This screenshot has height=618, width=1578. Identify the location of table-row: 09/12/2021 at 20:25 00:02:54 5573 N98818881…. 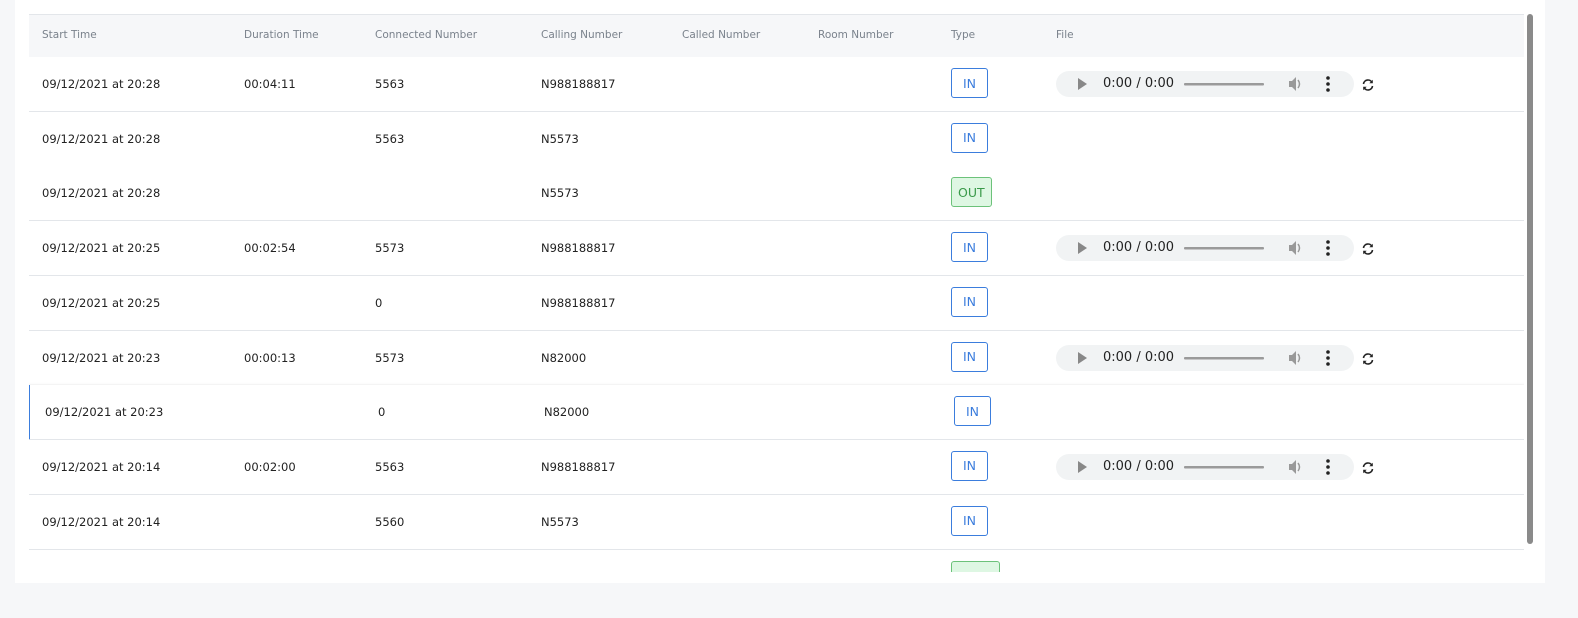
(776, 249).